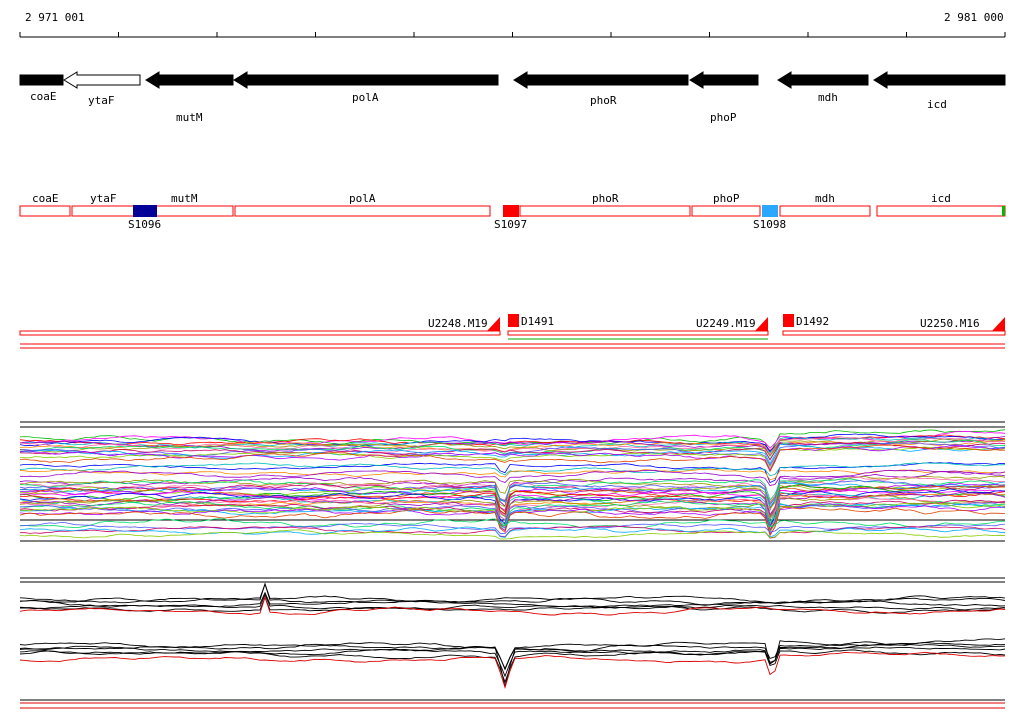 The width and height of the screenshot is (1024, 714). What do you see at coordinates (828, 97) in the screenshot?
I see `gene-label-mdh: mdh` at bounding box center [828, 97].